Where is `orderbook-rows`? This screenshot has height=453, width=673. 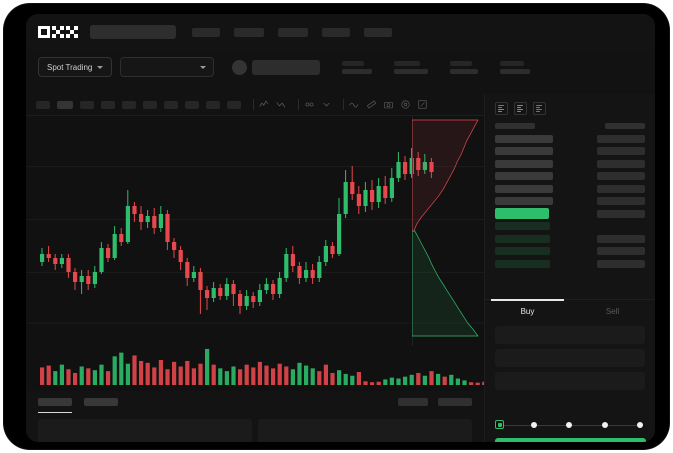 orderbook-rows is located at coordinates (570, 201).